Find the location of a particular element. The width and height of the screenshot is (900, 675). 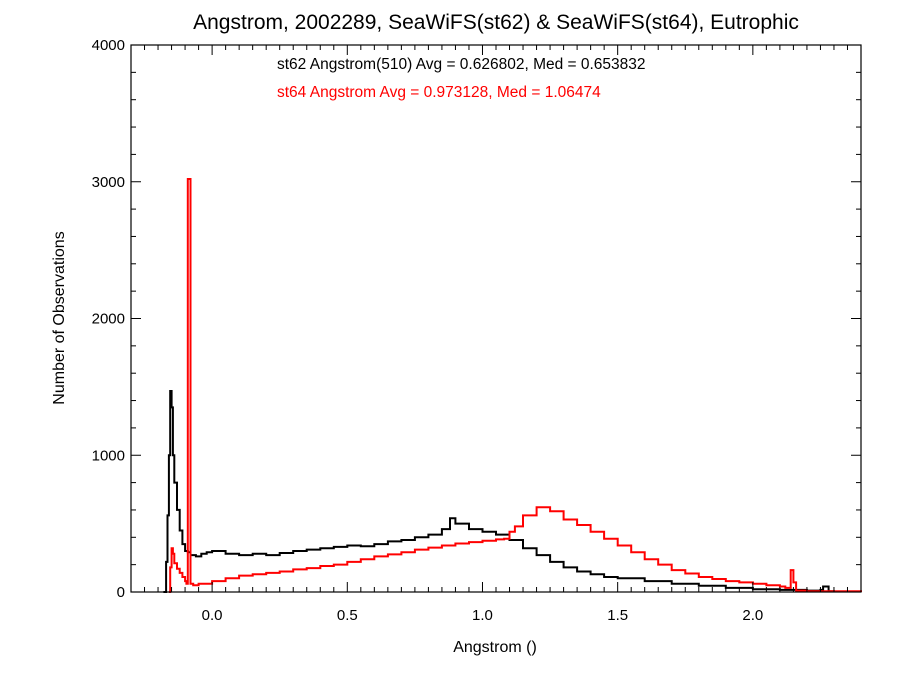

y-tick-label: 4000 is located at coordinates (108, 45).